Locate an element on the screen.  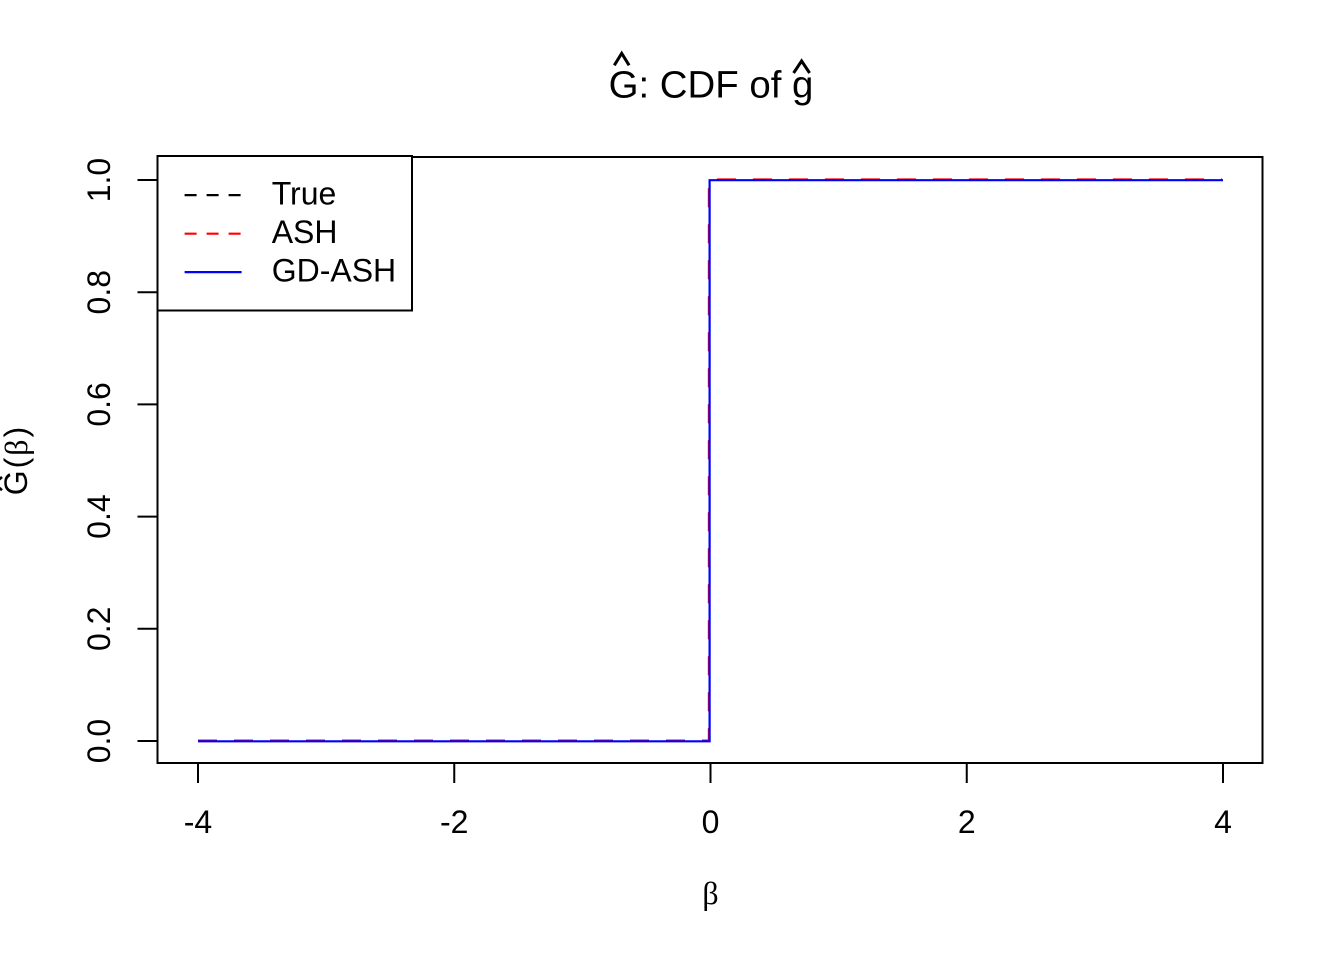
svg-text: 0.4 is located at coordinates (99, 516).